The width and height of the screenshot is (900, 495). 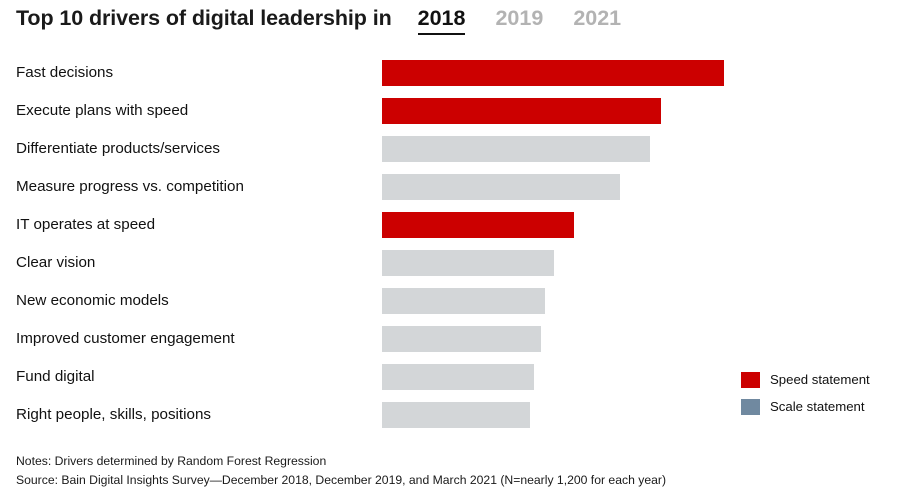 I want to click on legend-swatch-speed, so click(x=750, y=379).